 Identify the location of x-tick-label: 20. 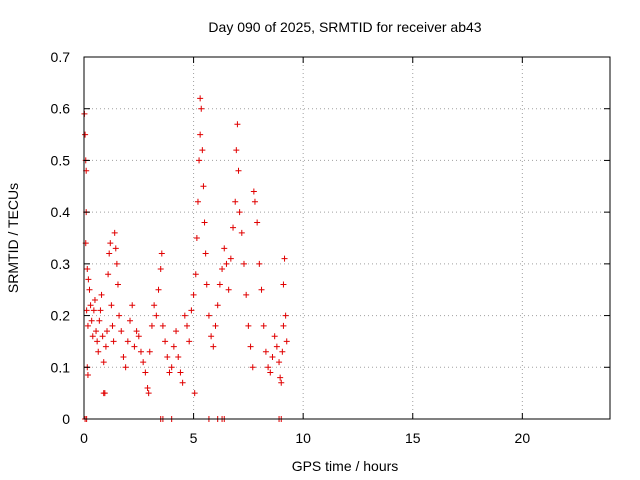
(523, 438).